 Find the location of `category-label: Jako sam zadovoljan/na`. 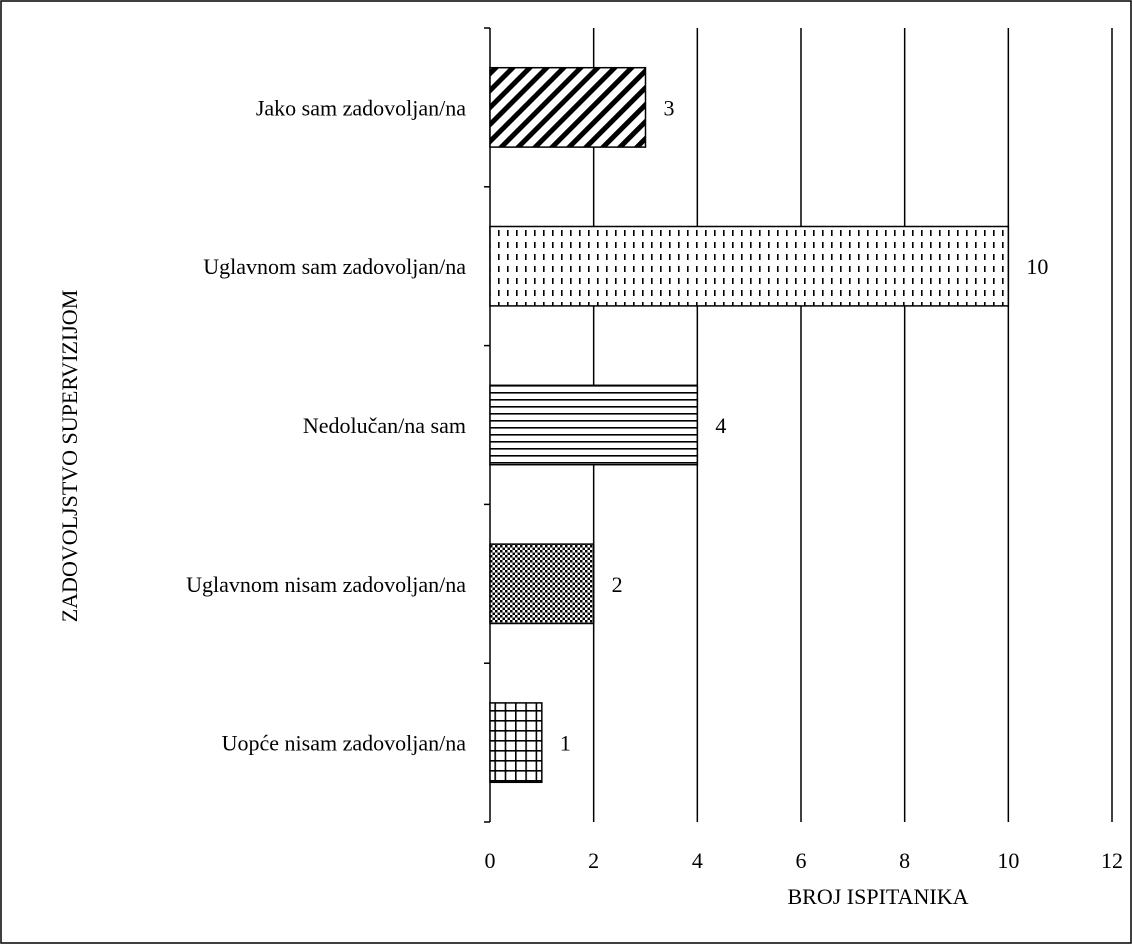

category-label: Jako sam zadovoljan/na is located at coordinates (361, 107).